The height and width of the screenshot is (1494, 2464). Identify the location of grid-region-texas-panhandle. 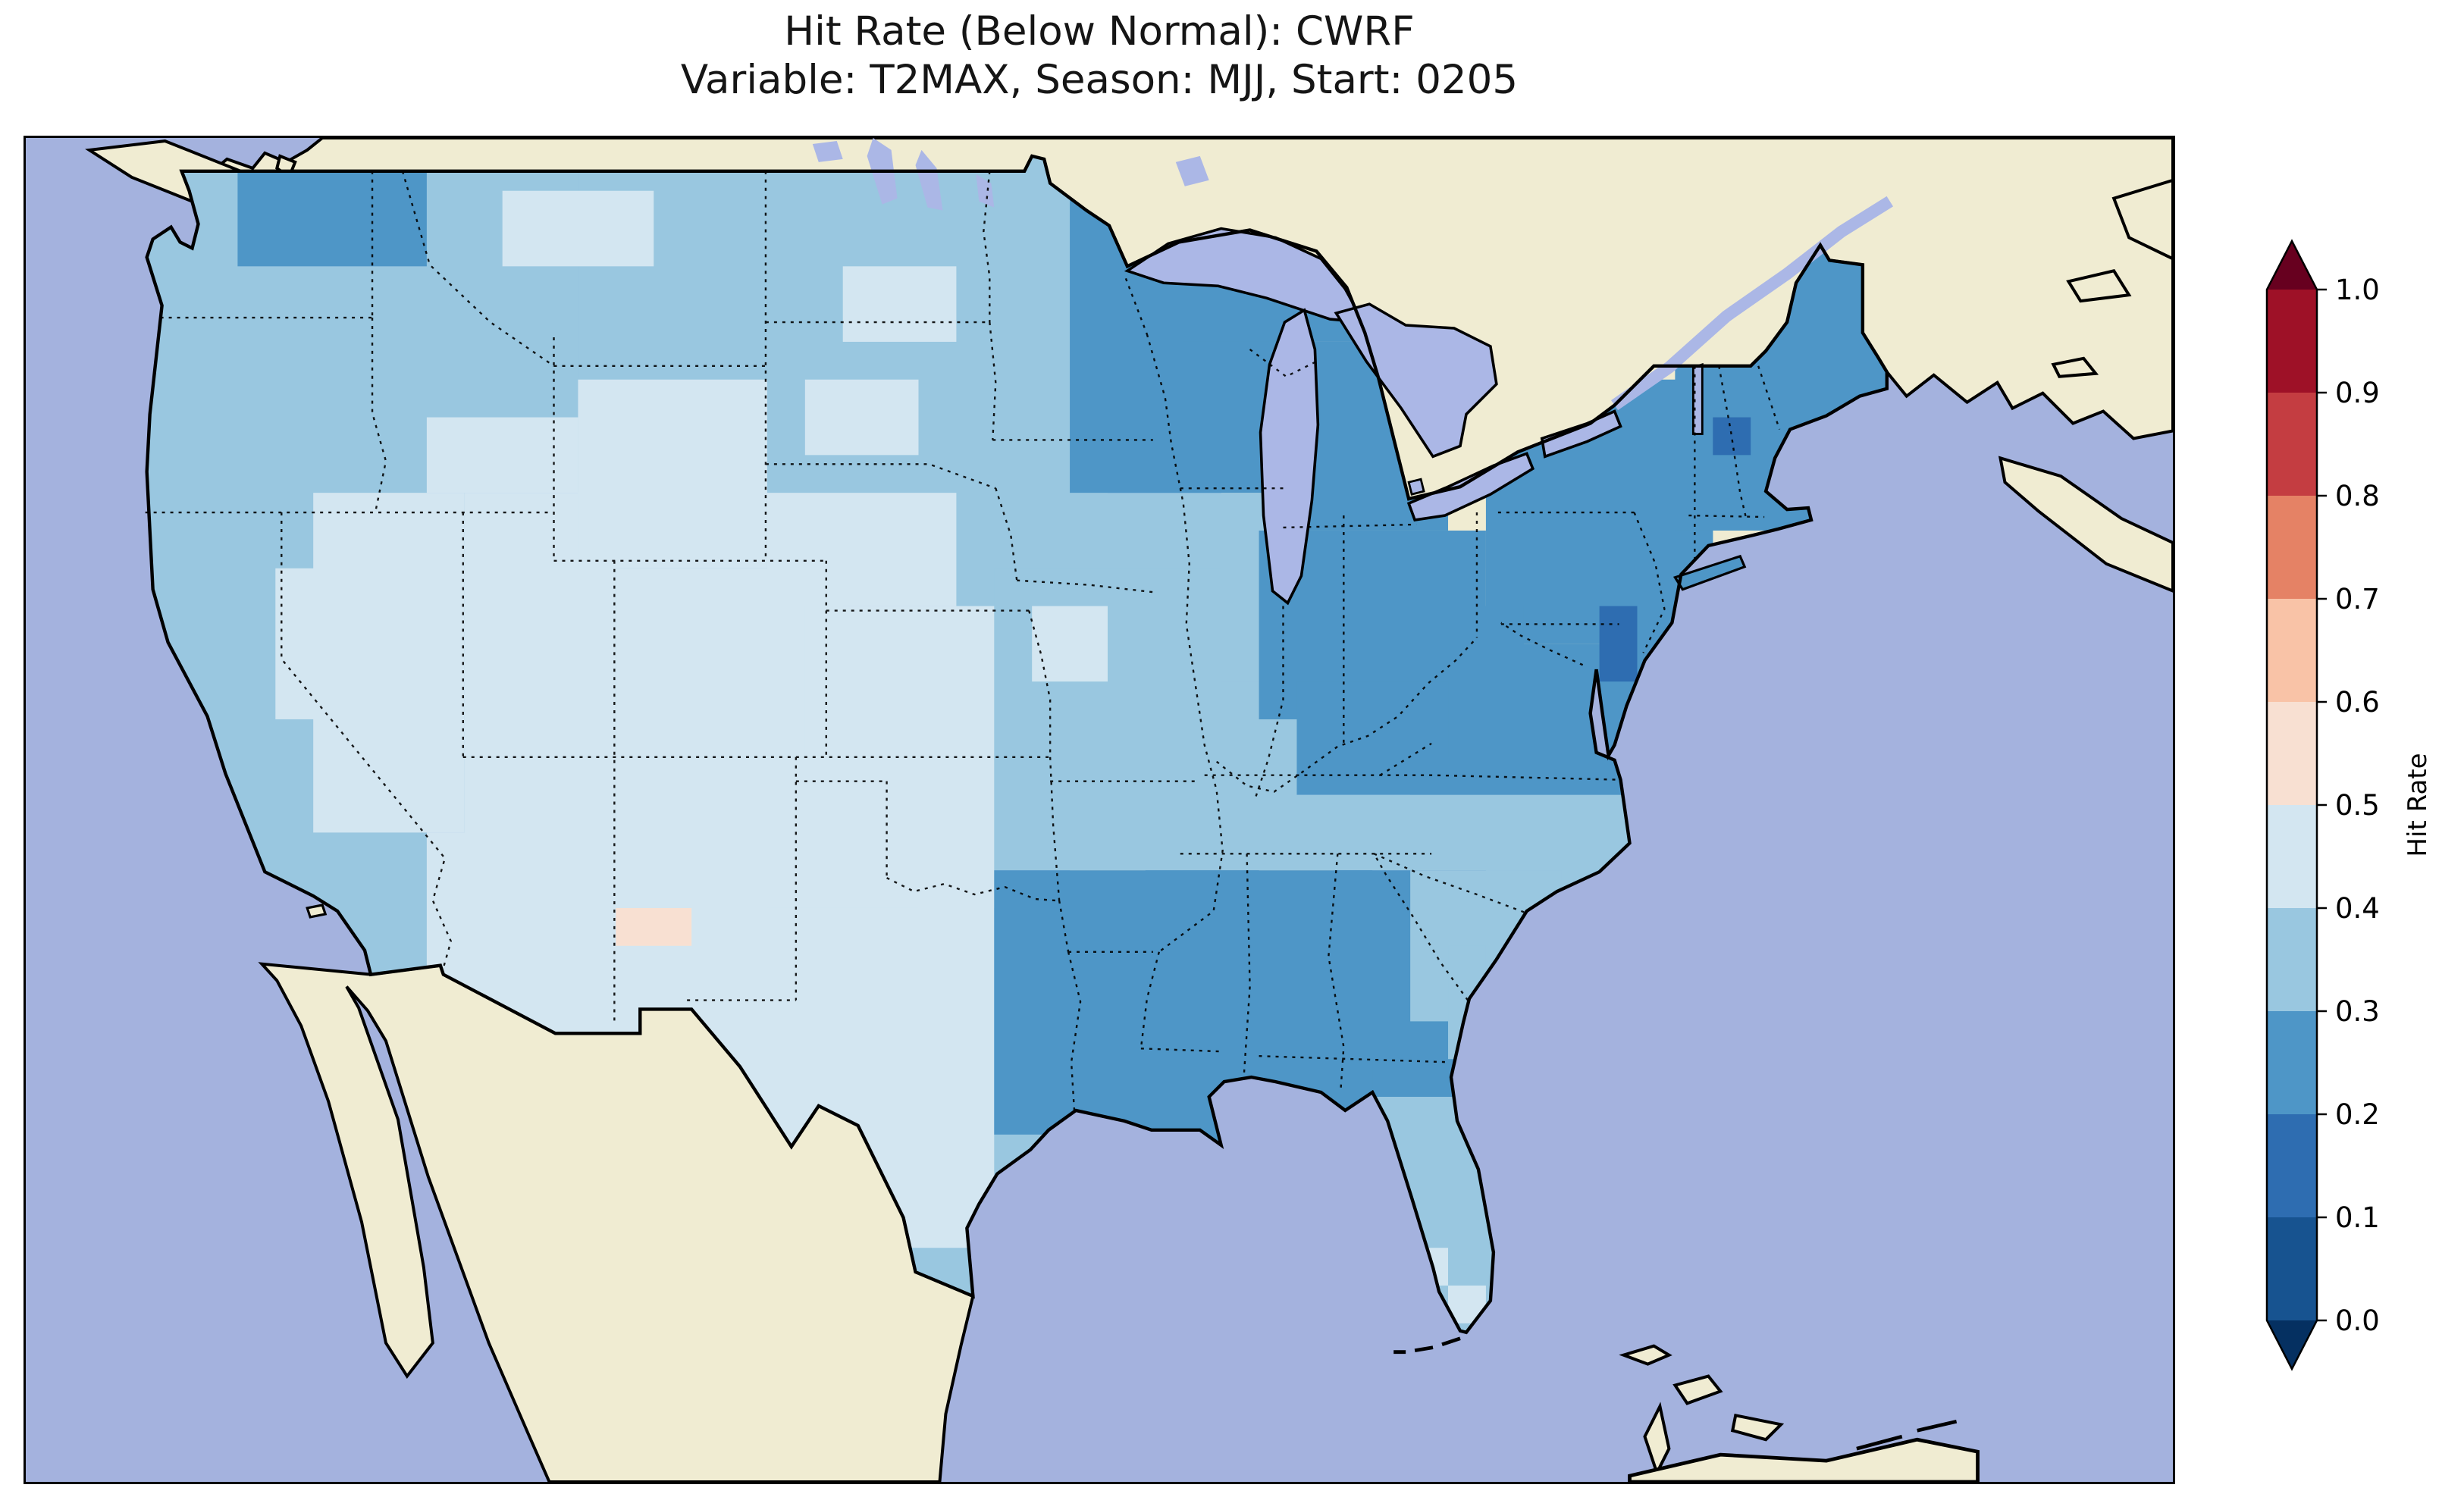
(843, 832).